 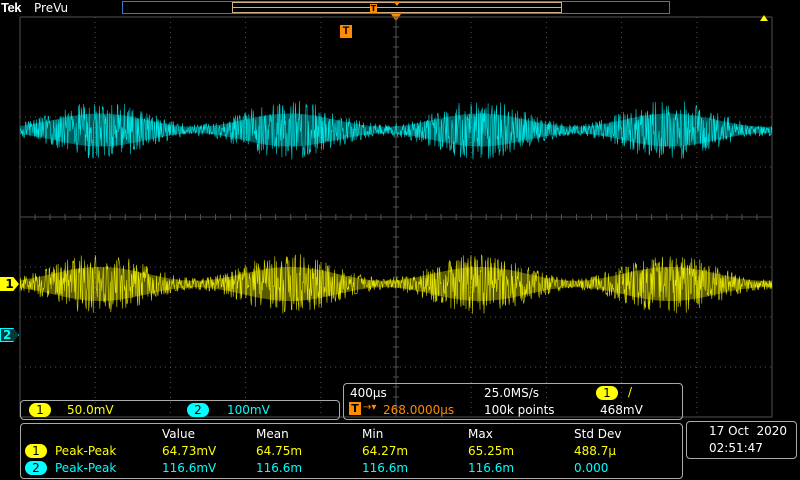 I want to click on measurement-row-2-std-dev: 0.000, so click(x=591, y=468).